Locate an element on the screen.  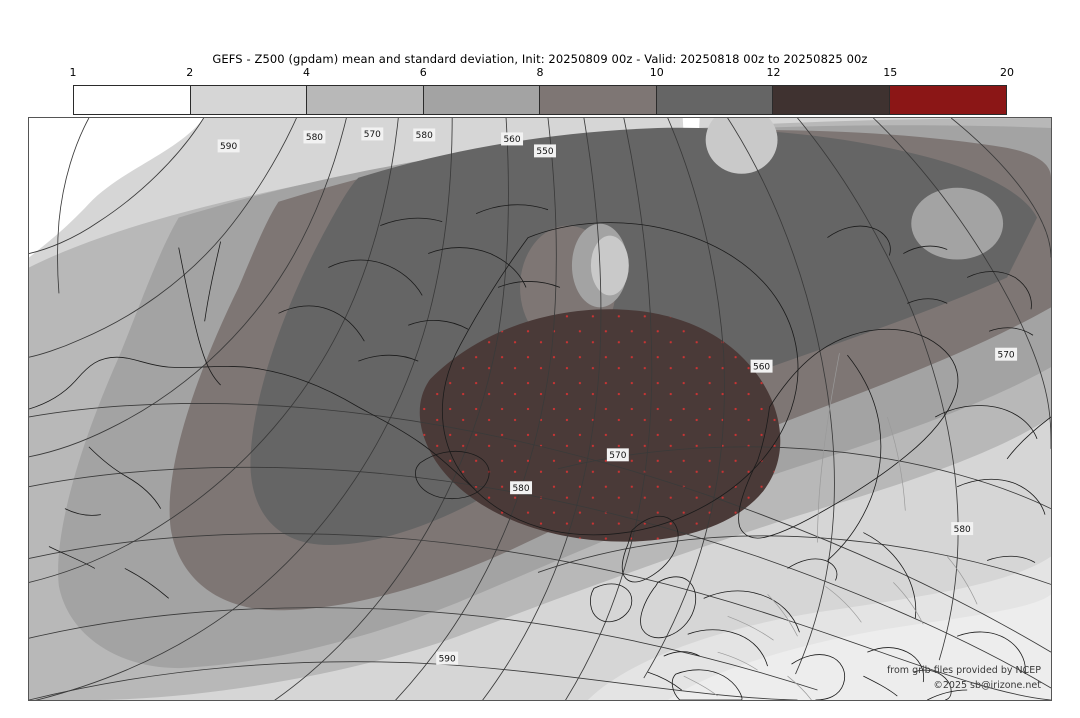
colorbar-tick-15: 15 is located at coordinates (890, 72).